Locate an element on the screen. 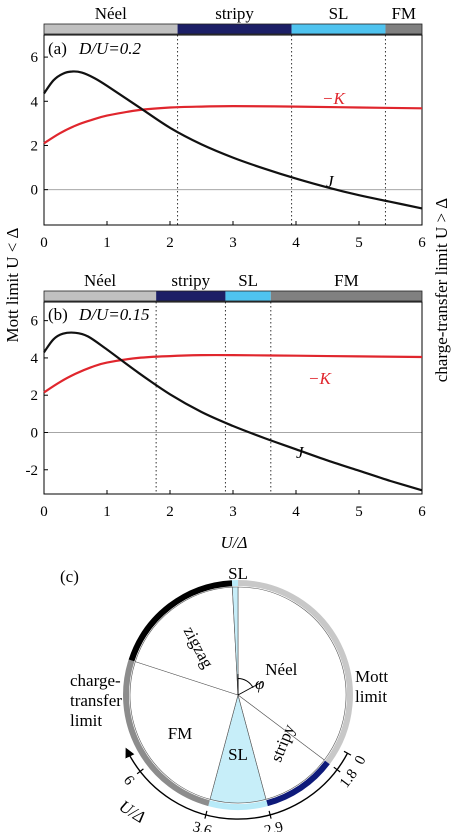 The height and width of the screenshot is (832, 464). y-axis-right-label: charge-transfer limit U > Δ is located at coordinates (441, 290).